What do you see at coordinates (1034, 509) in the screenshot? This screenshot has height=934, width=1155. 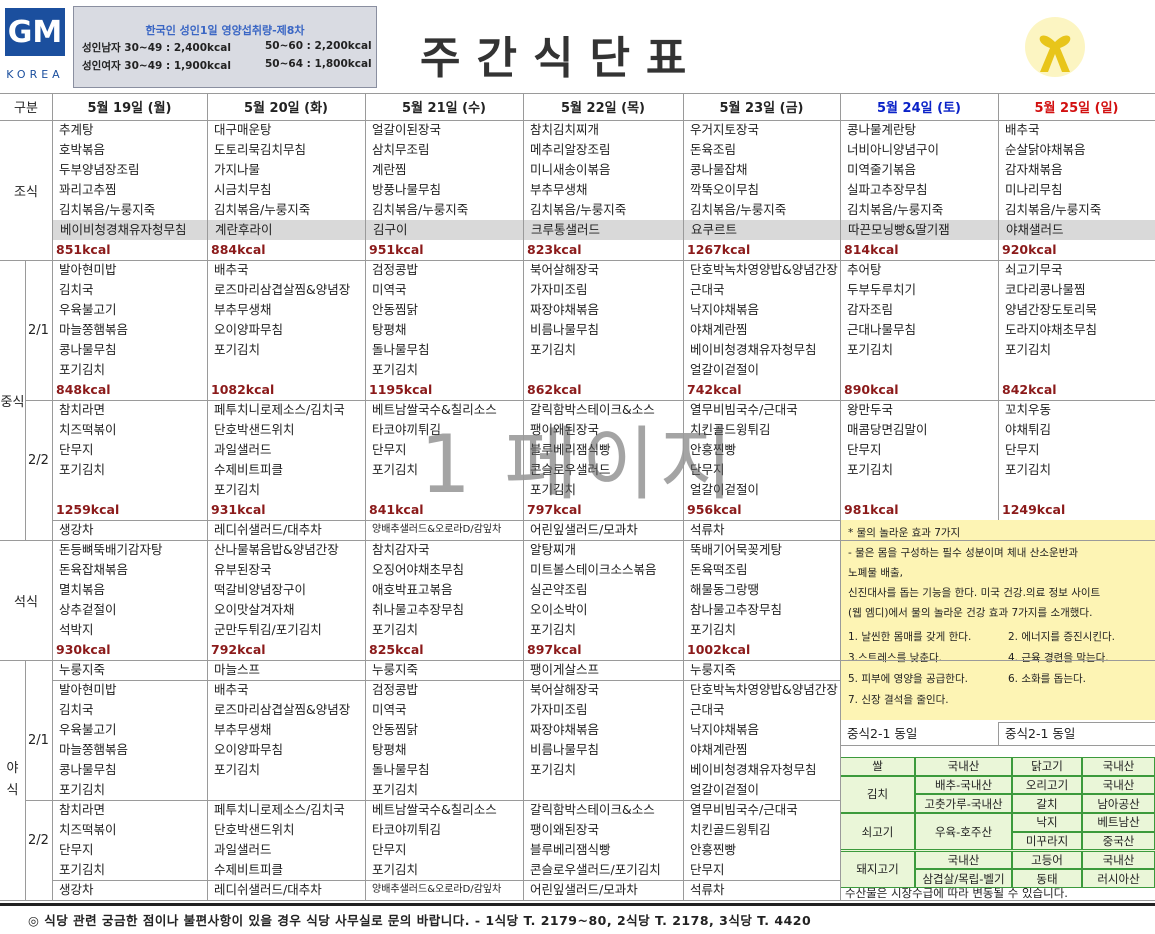 I see `kcal: 1249kcal` at bounding box center [1034, 509].